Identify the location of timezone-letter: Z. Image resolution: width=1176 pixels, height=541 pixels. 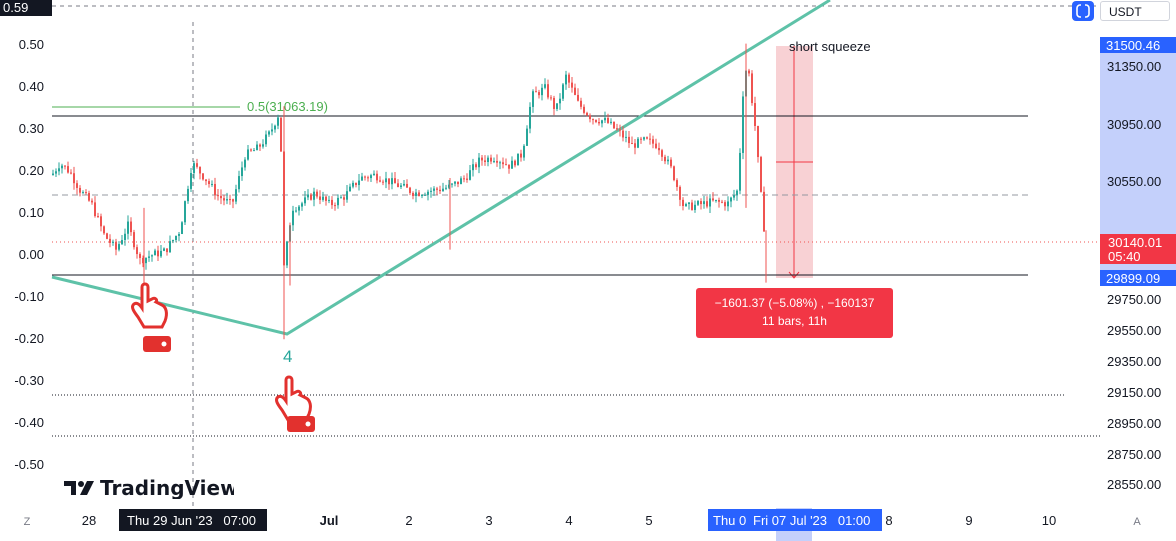
(27, 522).